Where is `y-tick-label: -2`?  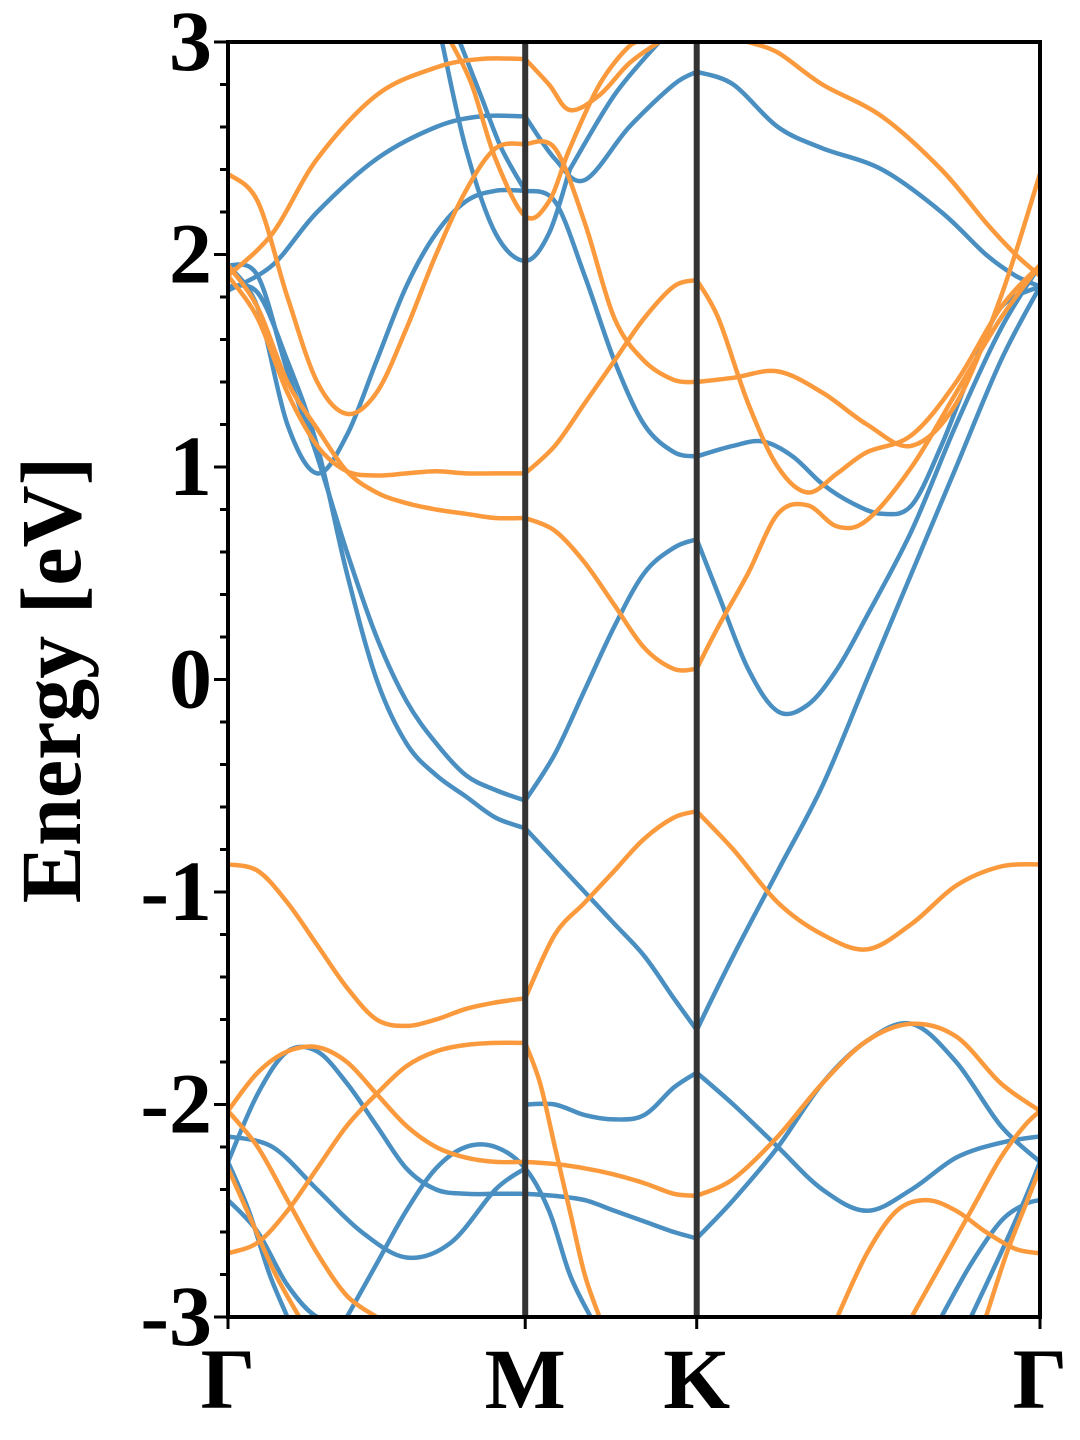 y-tick-label: -2 is located at coordinates (176, 1104).